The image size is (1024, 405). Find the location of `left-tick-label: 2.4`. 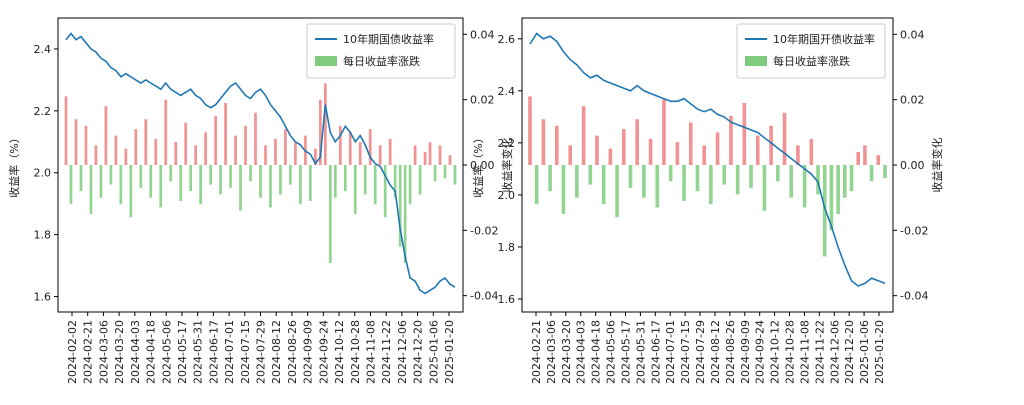

left-tick-label: 2.4 is located at coordinates (43, 49).